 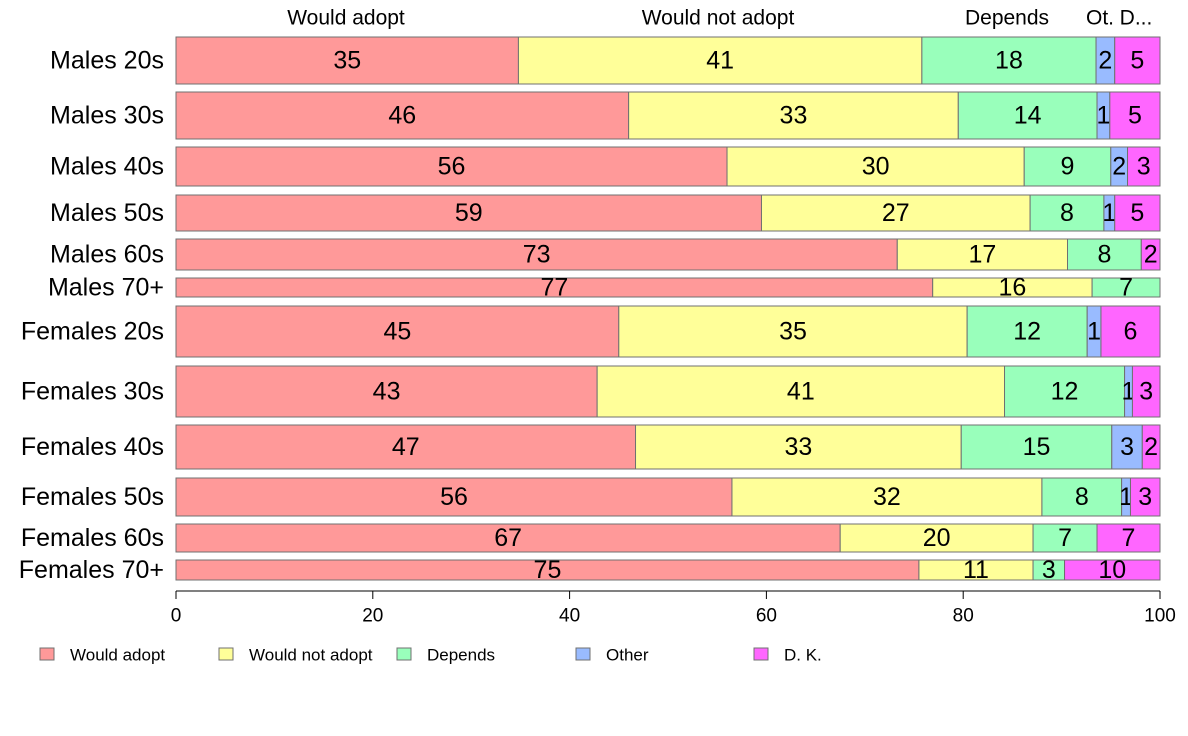 I want to click on data-label: 77, so click(x=554, y=288).